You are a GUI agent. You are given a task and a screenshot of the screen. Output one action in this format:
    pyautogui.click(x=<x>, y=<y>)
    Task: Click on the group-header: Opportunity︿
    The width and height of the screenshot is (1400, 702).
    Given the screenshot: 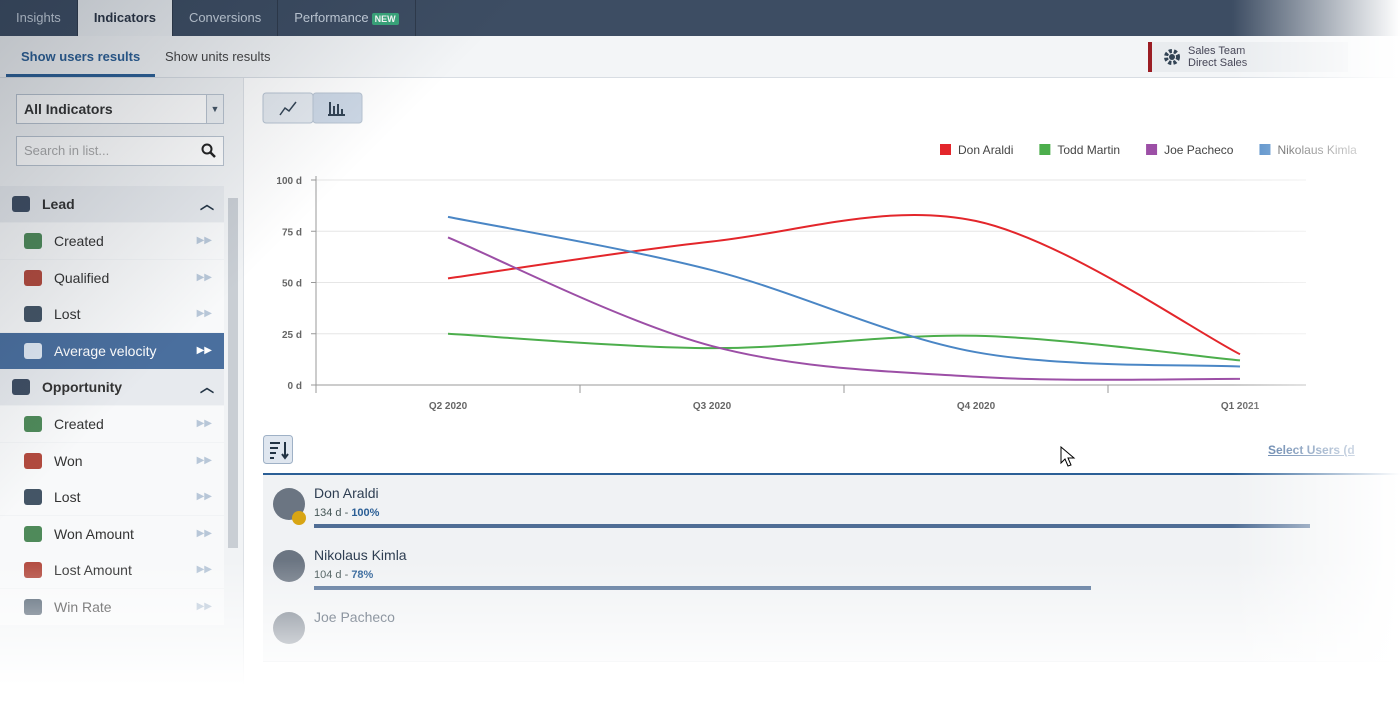 What is the action you would take?
    pyautogui.click(x=112, y=387)
    